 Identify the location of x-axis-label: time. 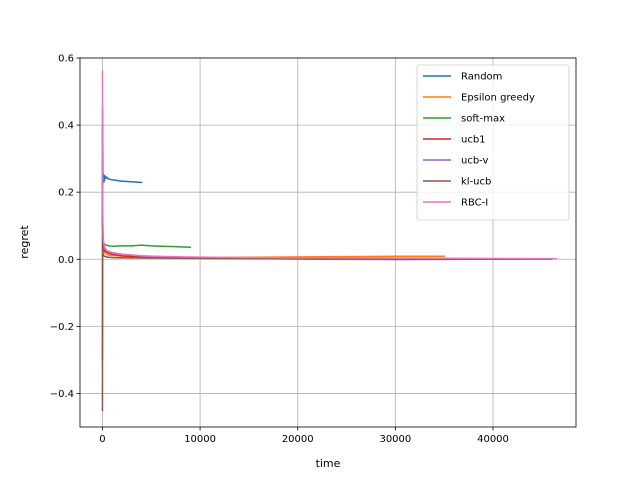
(328, 463).